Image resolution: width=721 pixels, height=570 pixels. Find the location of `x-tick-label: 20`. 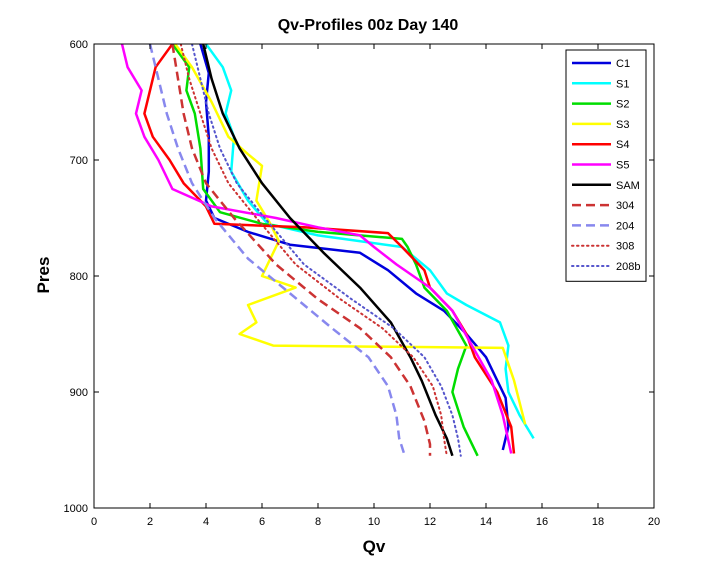

x-tick-label: 20 is located at coordinates (654, 522).